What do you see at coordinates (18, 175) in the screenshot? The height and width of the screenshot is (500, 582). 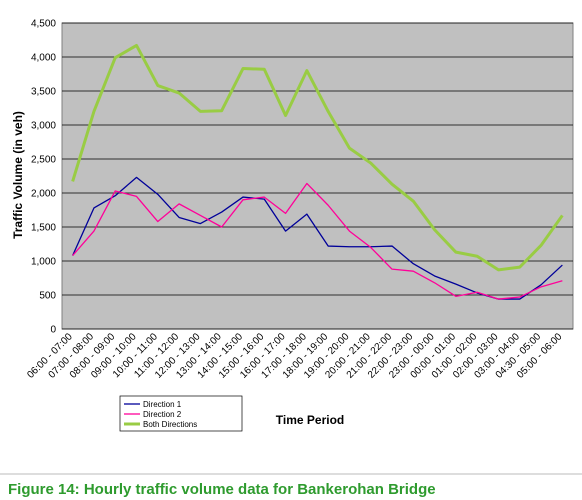 I see `y-axis-title: Traffic Volume (in veh)` at bounding box center [18, 175].